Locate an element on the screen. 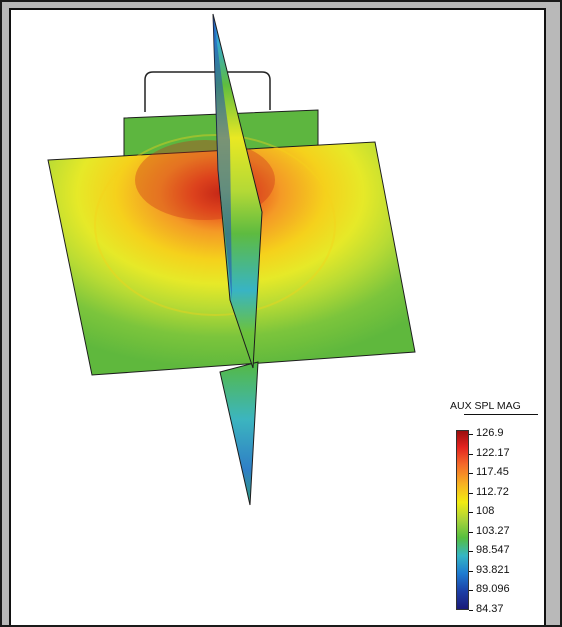  legend-tick-label: 117.45 is located at coordinates (492, 472).